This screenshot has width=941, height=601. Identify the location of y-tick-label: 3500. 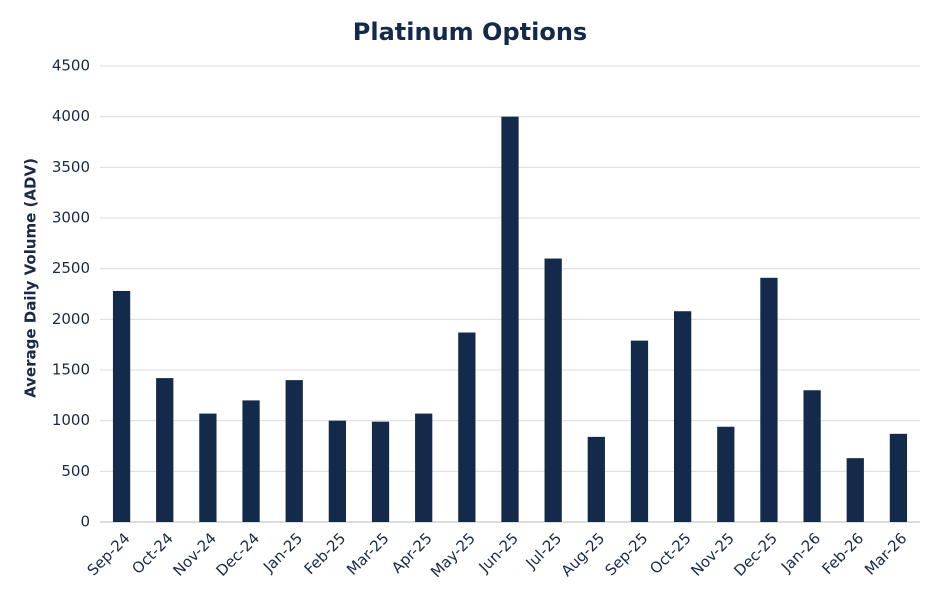
(71, 167).